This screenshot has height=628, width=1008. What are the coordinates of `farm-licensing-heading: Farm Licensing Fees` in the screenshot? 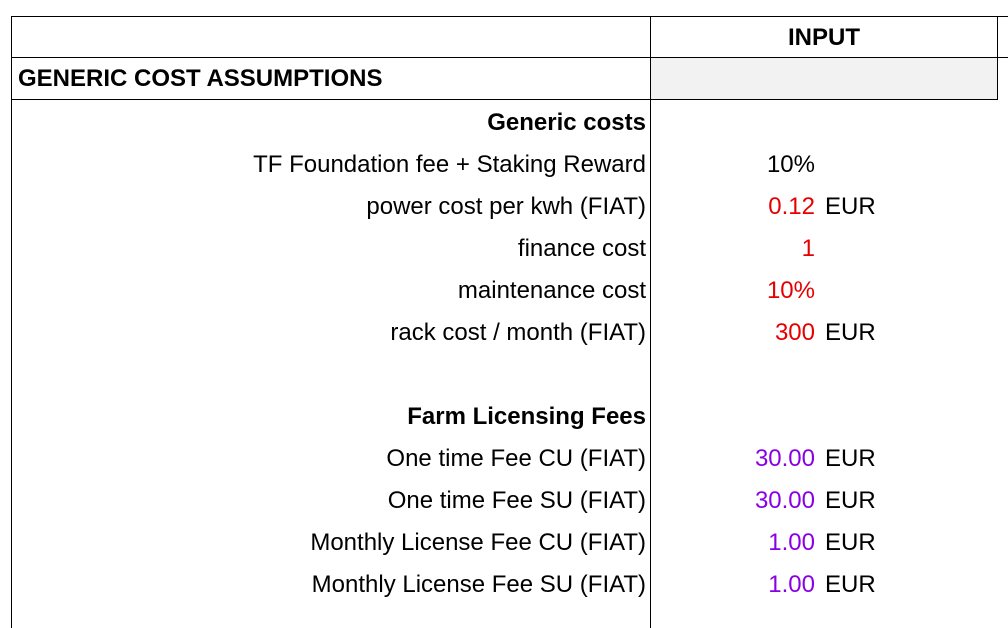 It's located at (526, 416).